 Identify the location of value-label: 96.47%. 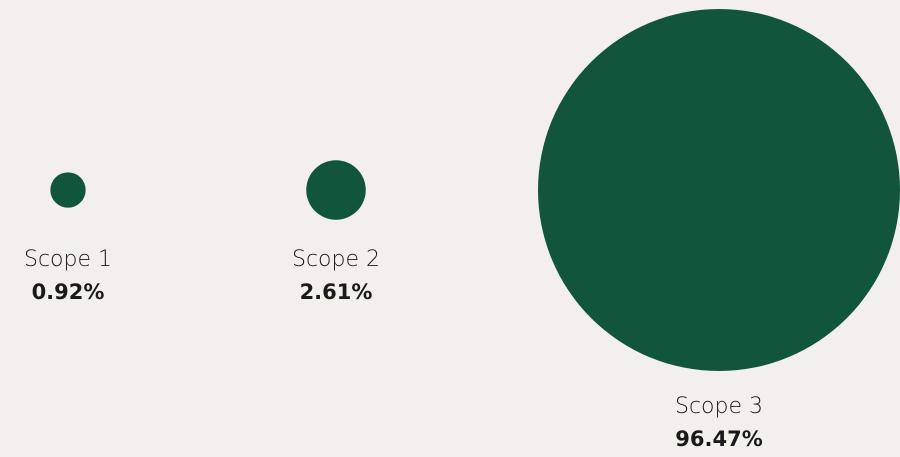
(718, 439).